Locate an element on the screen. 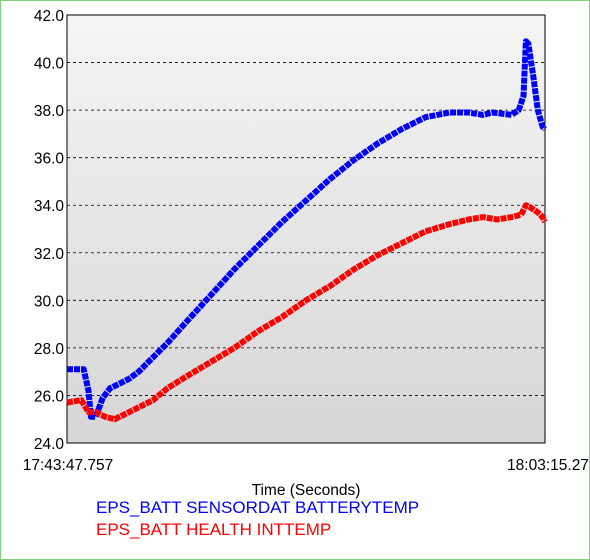  y-tick-label: 32.0 is located at coordinates (49, 254).